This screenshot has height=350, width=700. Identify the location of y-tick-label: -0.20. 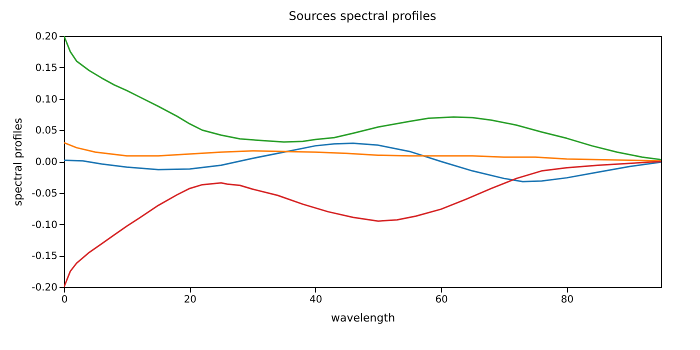
(45, 288).